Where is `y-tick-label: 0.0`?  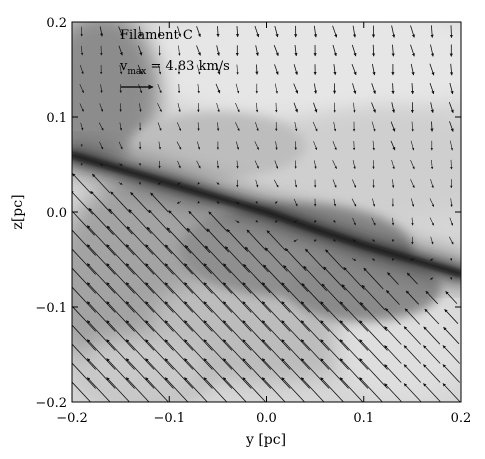 y-tick-label: 0.0 is located at coordinates (56, 213).